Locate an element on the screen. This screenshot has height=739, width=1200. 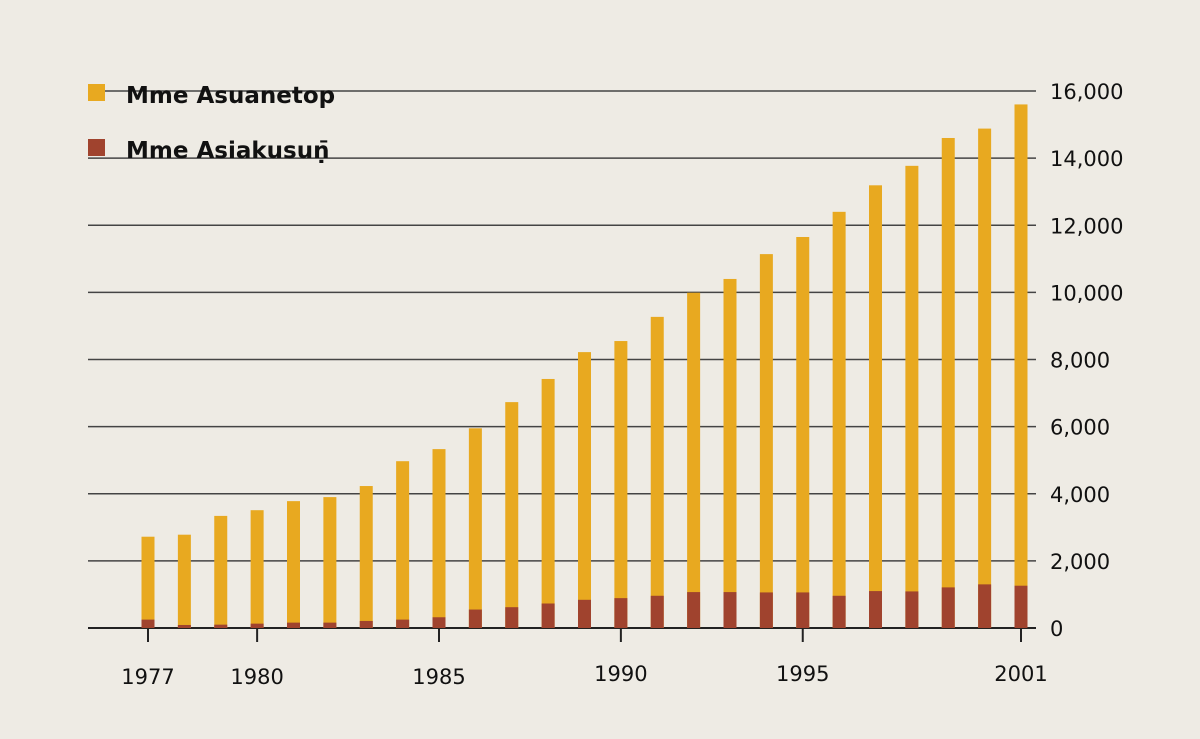
x-tick-label: 1985 is located at coordinates (438, 677).